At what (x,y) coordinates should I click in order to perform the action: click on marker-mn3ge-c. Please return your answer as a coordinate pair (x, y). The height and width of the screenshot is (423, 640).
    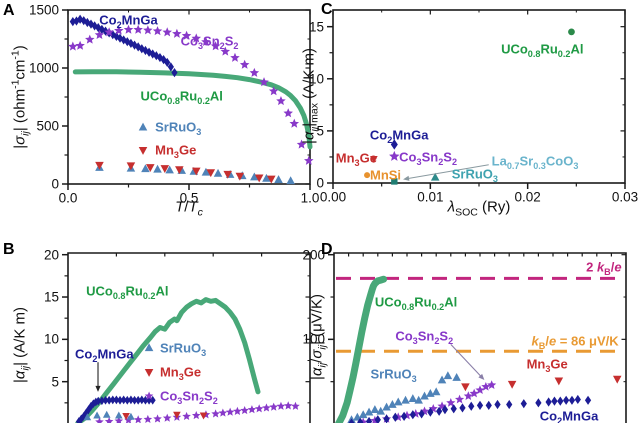
    Looking at the image, I should click on (374, 160).